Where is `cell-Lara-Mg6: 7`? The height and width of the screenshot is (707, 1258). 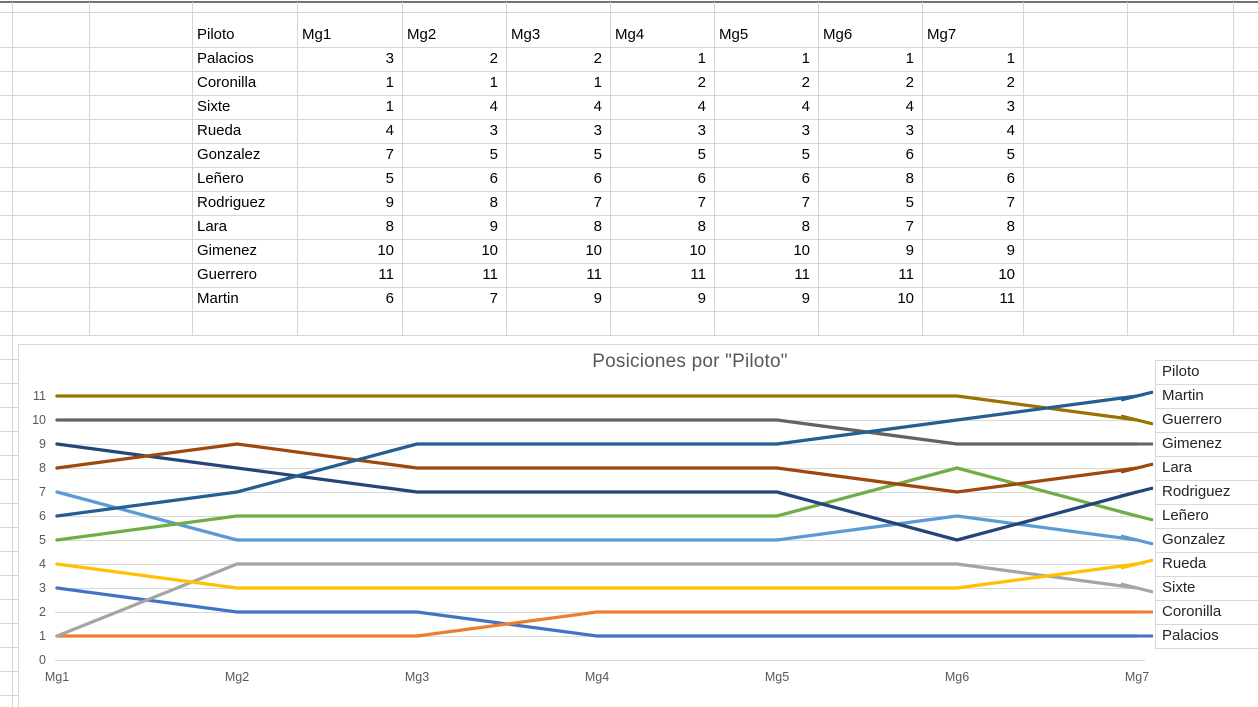 cell-Lara-Mg6: 7 is located at coordinates (909, 227).